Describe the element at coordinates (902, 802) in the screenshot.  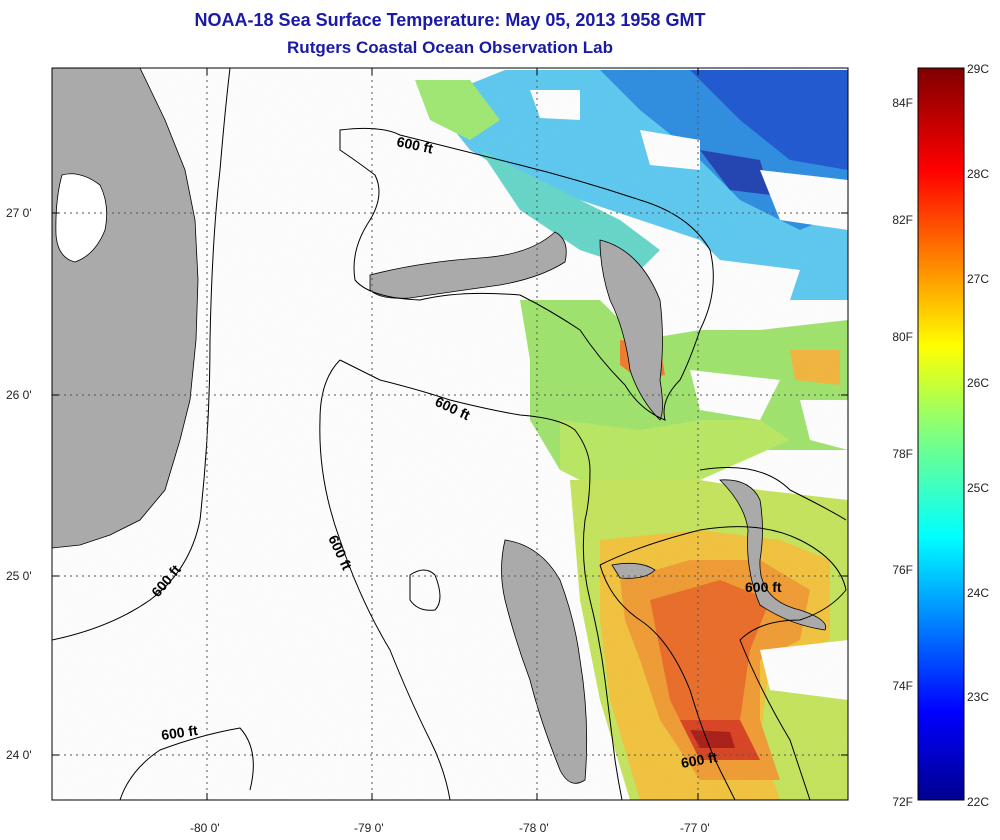
I see `colorbar-f-label: 72F` at that location.